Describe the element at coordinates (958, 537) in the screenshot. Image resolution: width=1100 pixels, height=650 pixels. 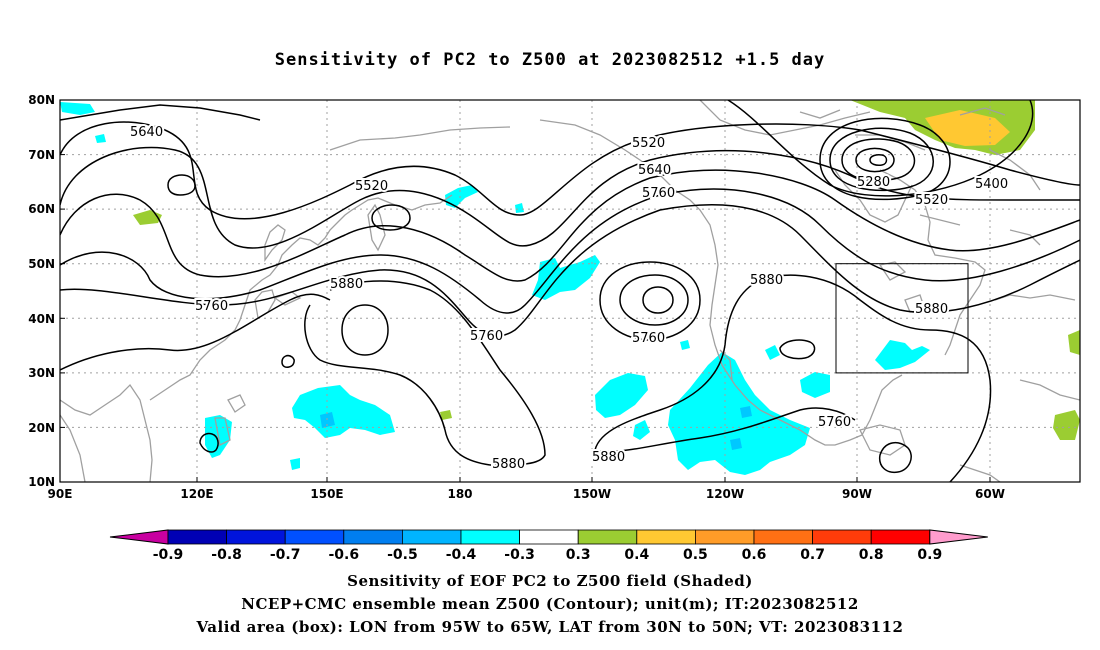
I see `colorbar-end-right` at that location.